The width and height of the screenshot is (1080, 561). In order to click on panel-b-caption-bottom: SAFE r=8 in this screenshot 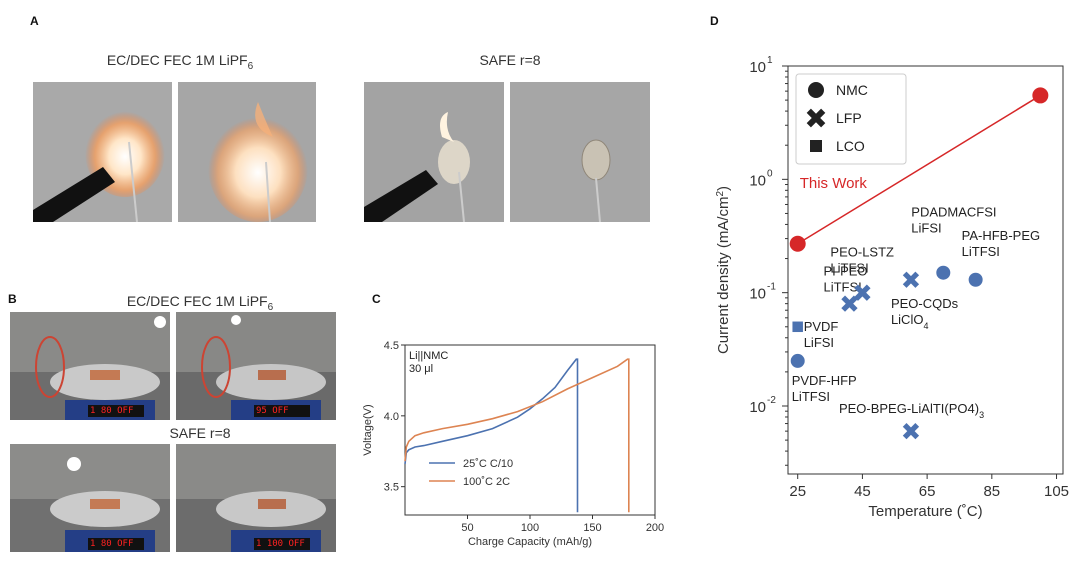, I will do `click(200, 433)`.